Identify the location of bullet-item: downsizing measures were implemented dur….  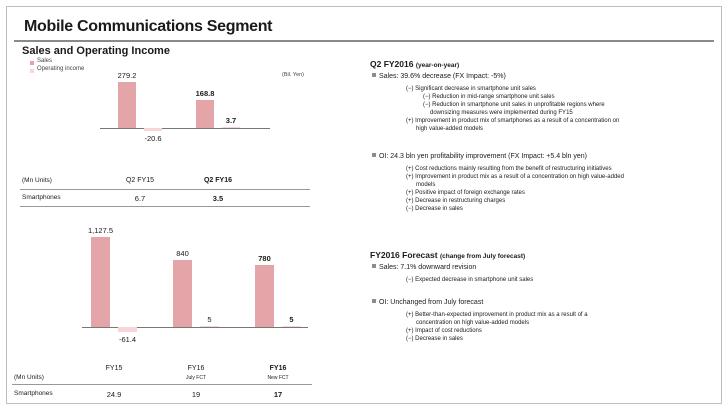
(501, 113).